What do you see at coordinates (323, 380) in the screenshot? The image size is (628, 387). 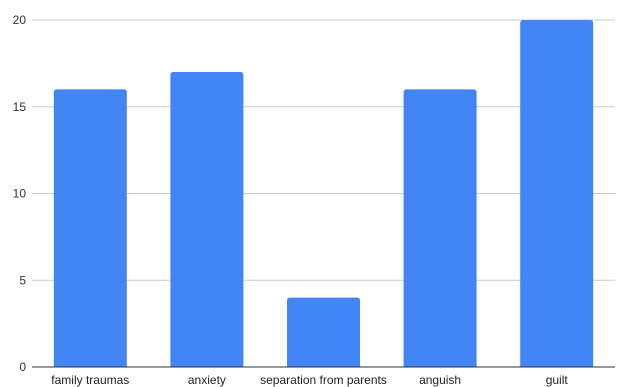 I see `x-tick-label: separation from parents` at bounding box center [323, 380].